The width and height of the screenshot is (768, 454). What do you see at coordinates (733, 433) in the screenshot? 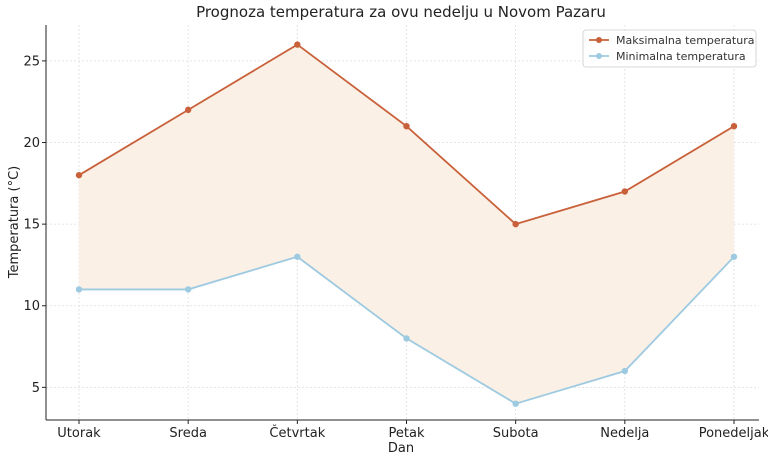
I see `x-tick-label: Ponedeljak` at bounding box center [733, 433].